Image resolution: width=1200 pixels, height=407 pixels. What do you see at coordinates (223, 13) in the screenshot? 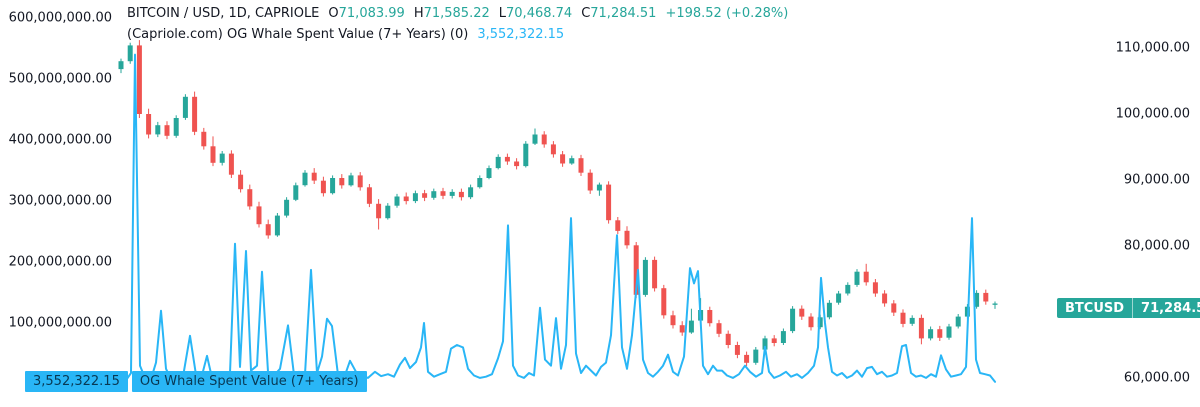
I see `symbol-title: BITCOIN / USD, 1D, CAPRIOLE` at bounding box center [223, 13].